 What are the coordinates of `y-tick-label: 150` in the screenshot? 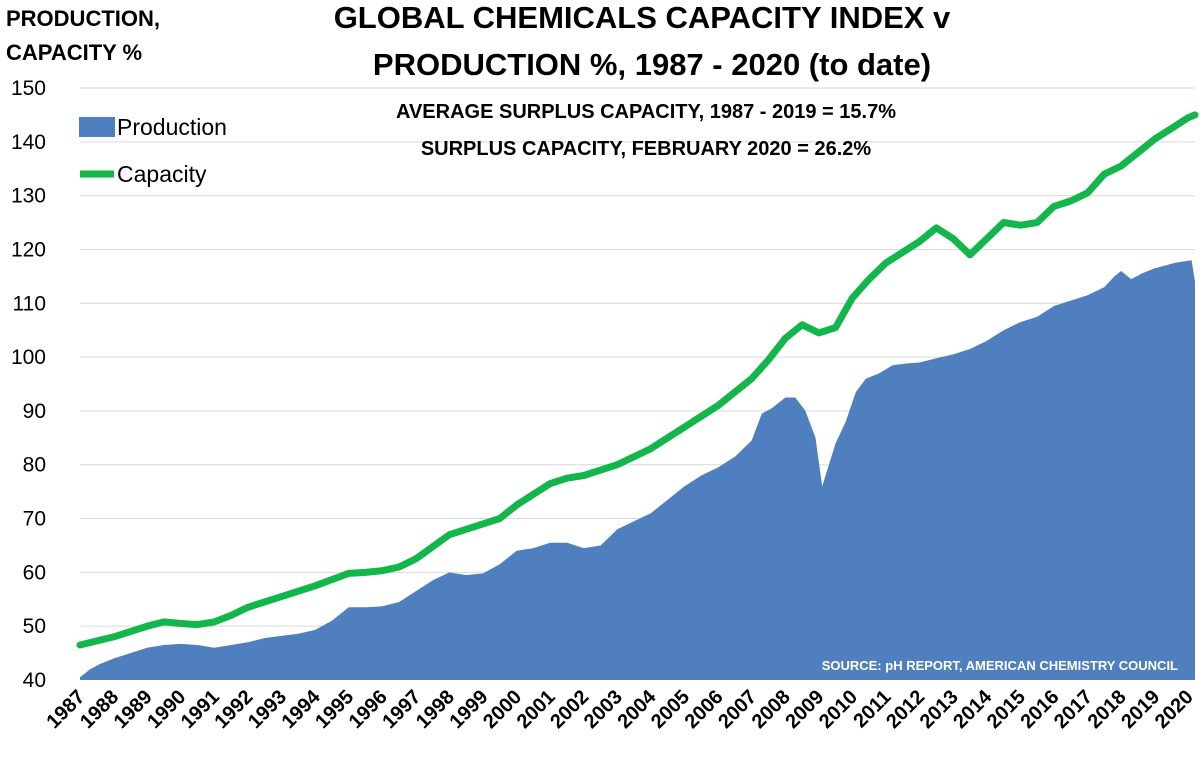 It's located at (28, 88).